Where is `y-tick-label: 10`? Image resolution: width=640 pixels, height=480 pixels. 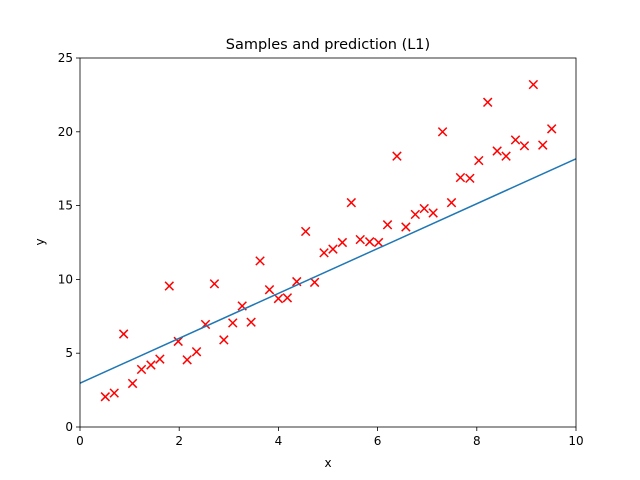 y-tick-label: 10 is located at coordinates (65, 279).